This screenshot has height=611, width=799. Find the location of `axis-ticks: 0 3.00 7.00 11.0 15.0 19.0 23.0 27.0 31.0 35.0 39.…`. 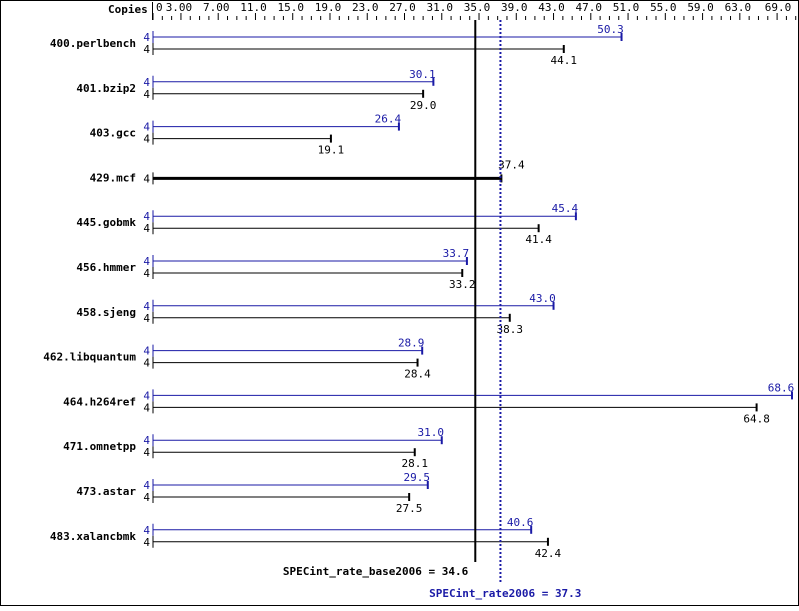

axis-ticks: 0 3.00 7.00 11.0 15.0 19.0 23.0 27.0 31.0 35.0 39.… is located at coordinates (474, 10).